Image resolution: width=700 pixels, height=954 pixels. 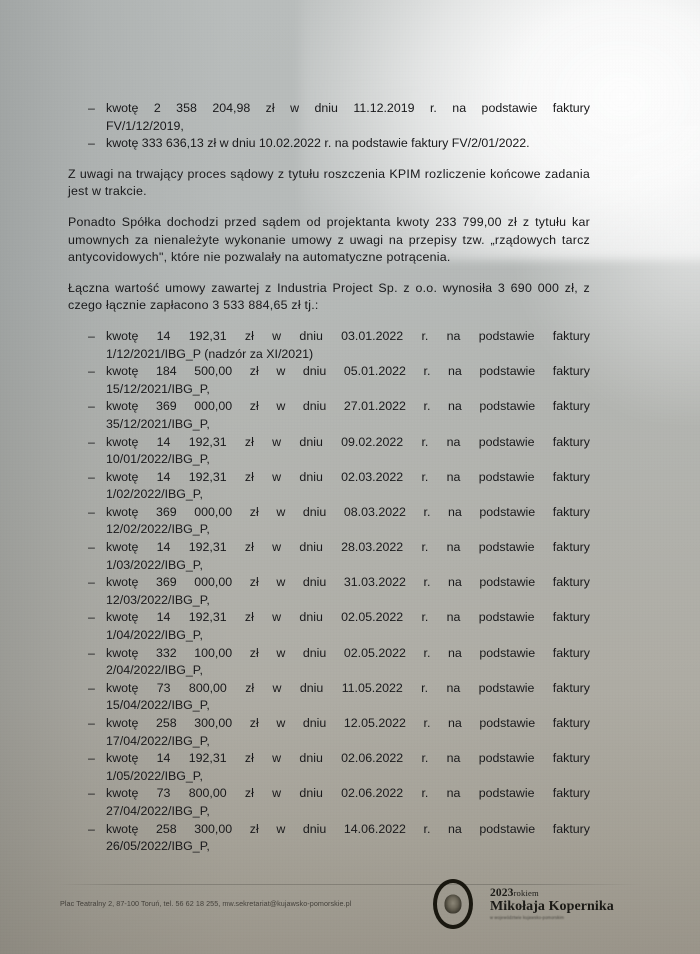 What do you see at coordinates (154, 635) in the screenshot?
I see `payment-invoice-line: 1/04/2022/IBG_P,` at bounding box center [154, 635].